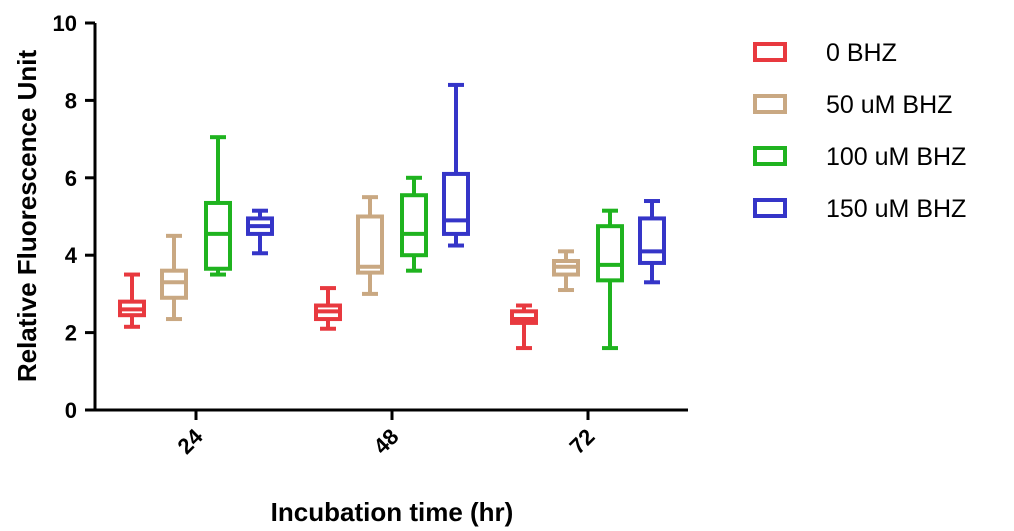 The width and height of the screenshot is (1014, 531). I want to click on y-tick-label: 4, so click(71, 255).